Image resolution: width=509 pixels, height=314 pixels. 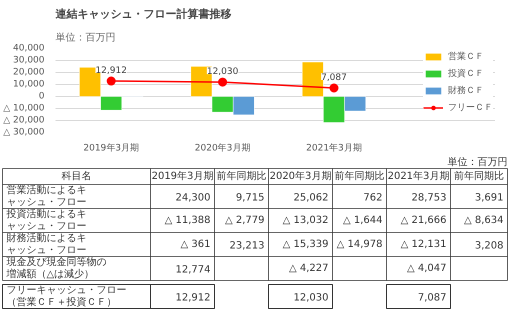 What do you see at coordinates (484, 220) in the screenshot?
I see `text: △ 8,634` at bounding box center [484, 220].